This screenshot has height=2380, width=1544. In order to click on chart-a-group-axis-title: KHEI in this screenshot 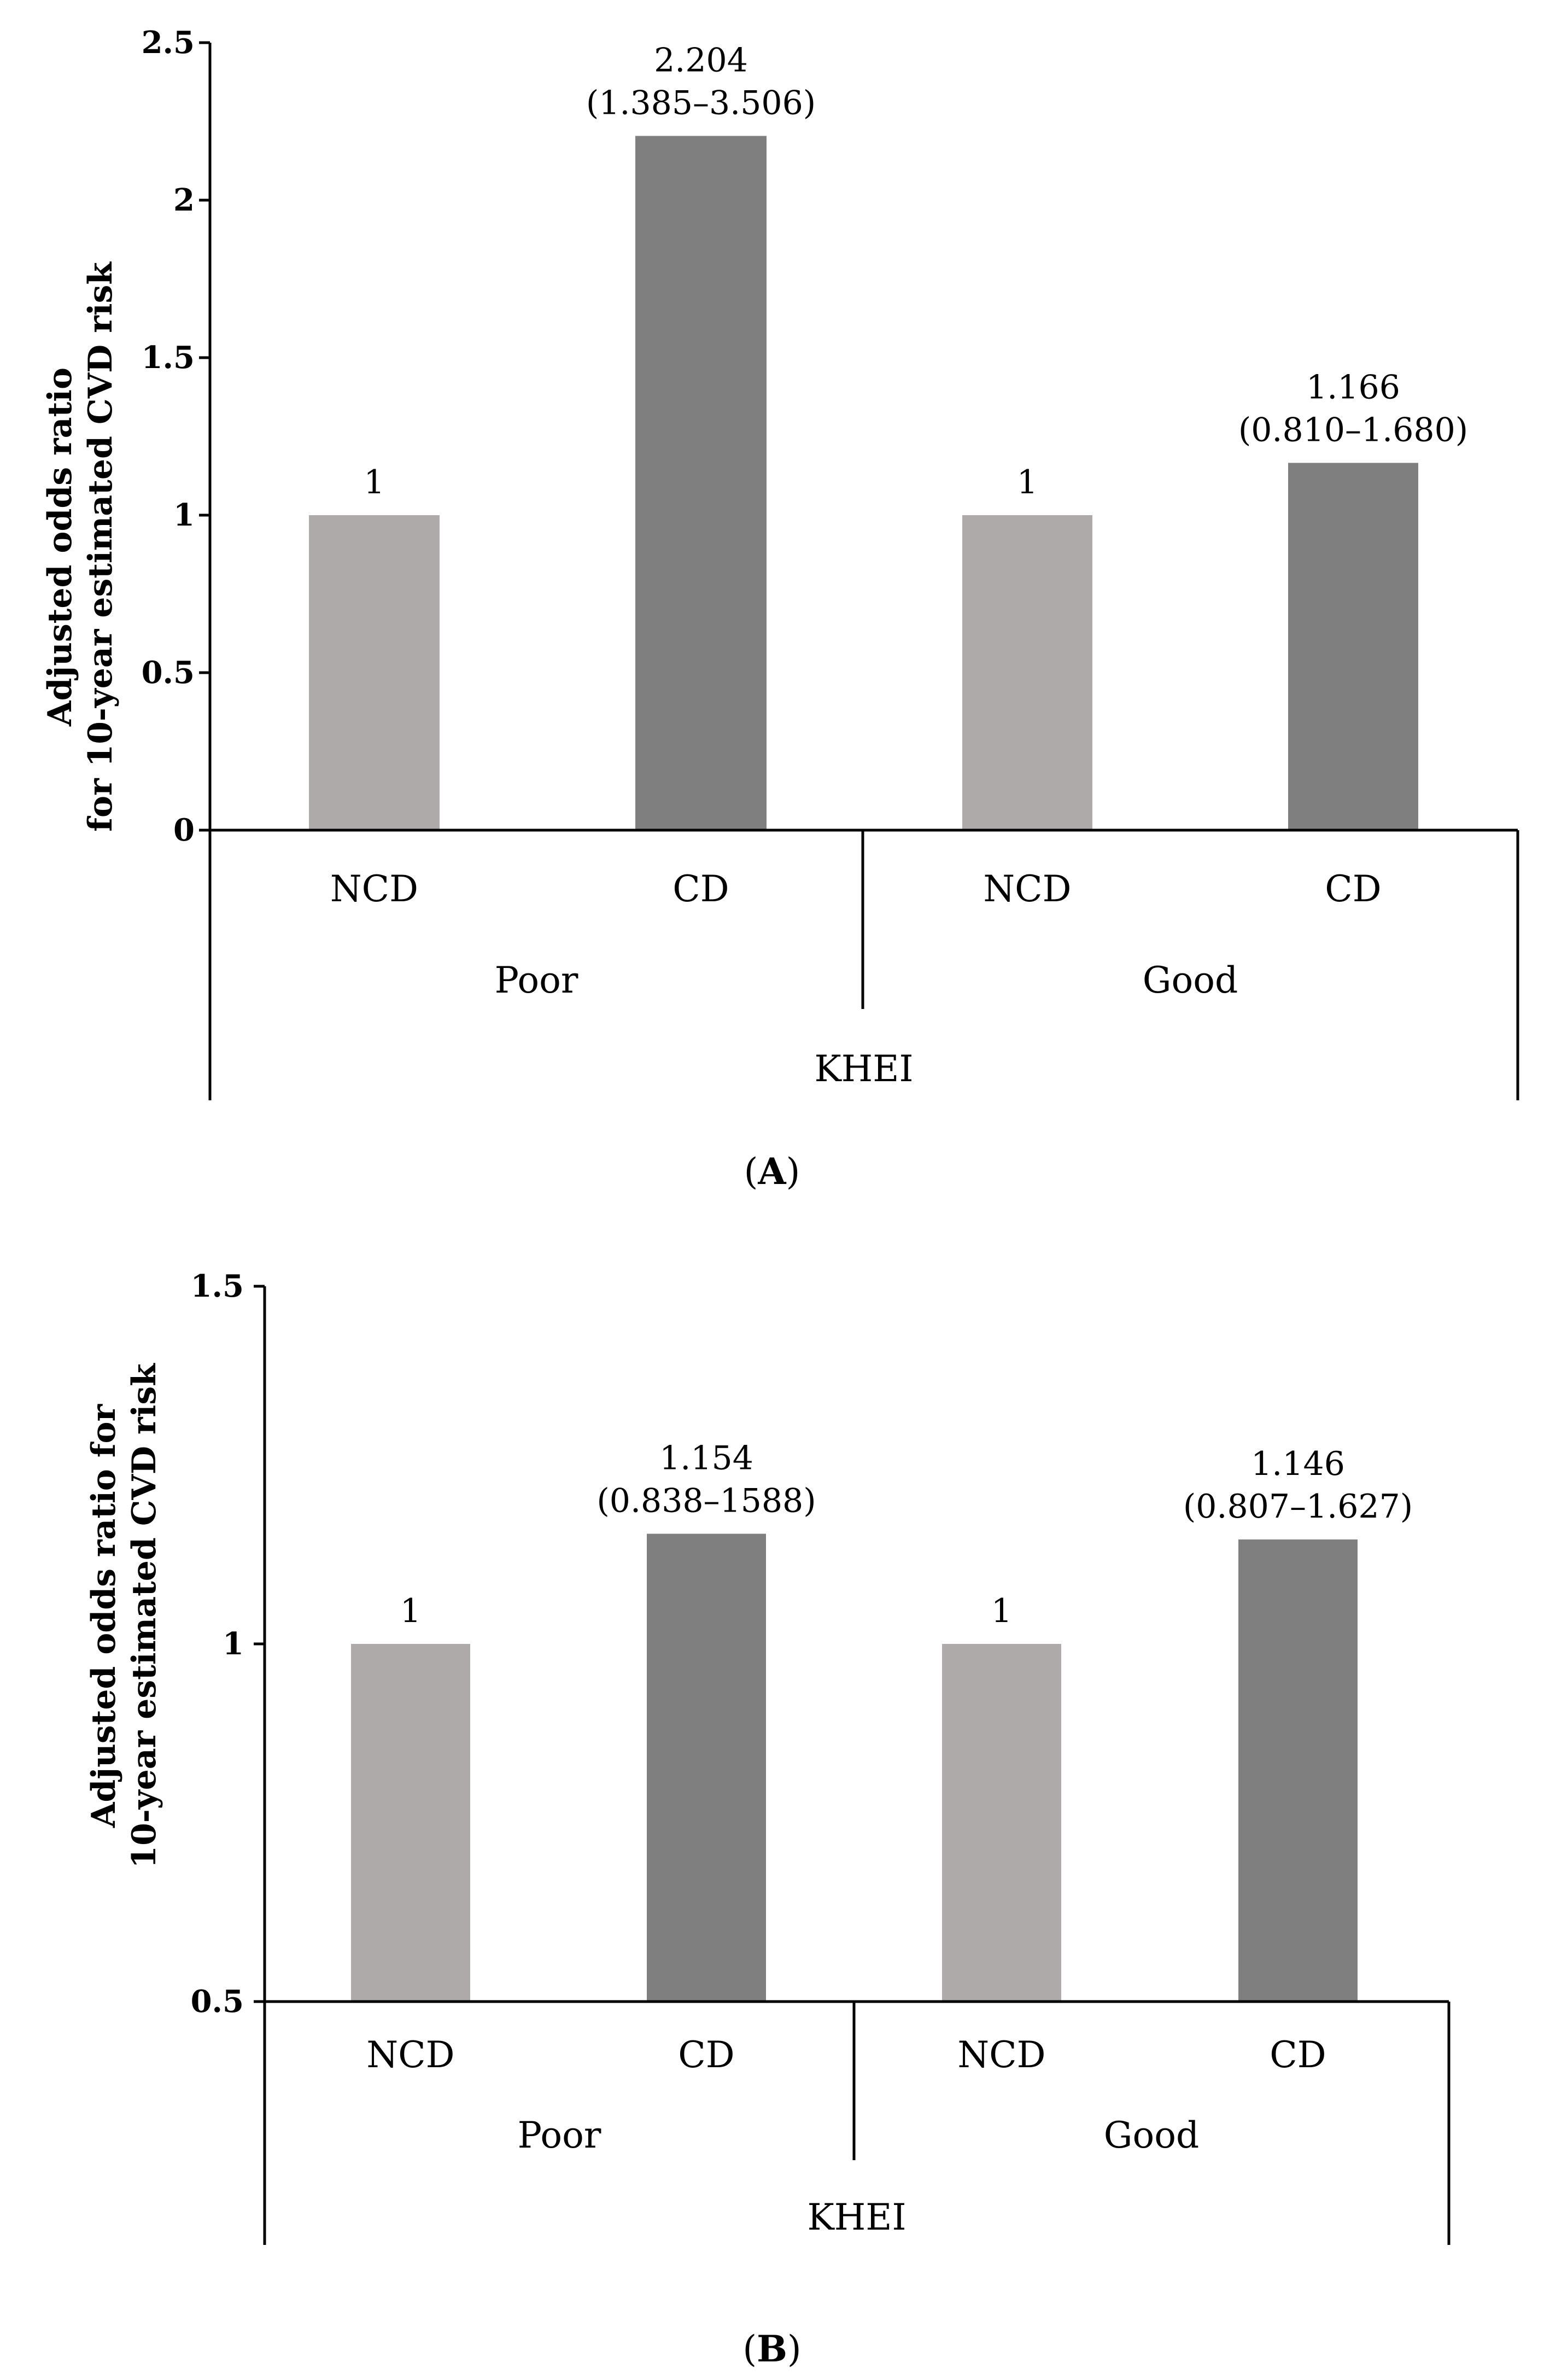, I will do `click(863, 1069)`.